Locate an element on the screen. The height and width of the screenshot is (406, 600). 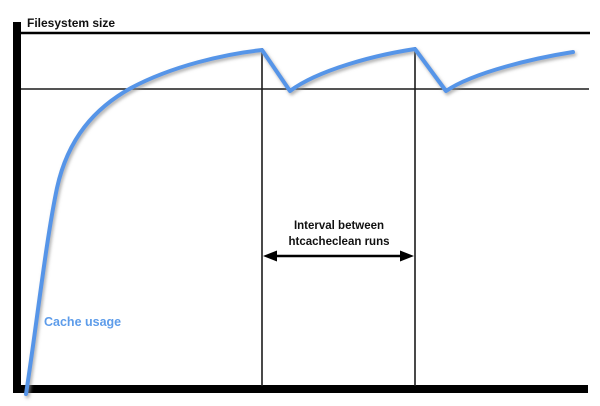
filesystem-size-label: Filesystem size is located at coordinates (71, 23).